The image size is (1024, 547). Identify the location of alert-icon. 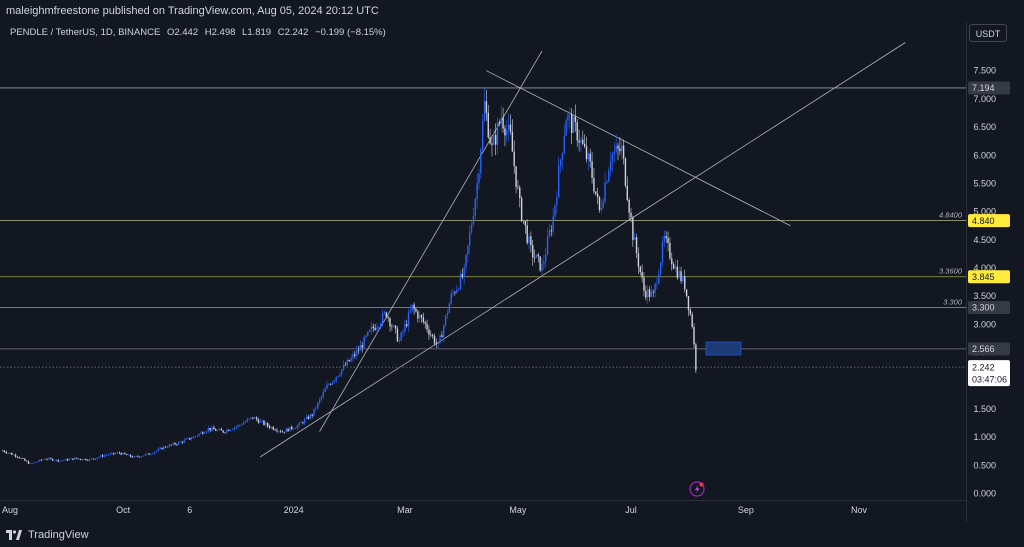
(697, 489).